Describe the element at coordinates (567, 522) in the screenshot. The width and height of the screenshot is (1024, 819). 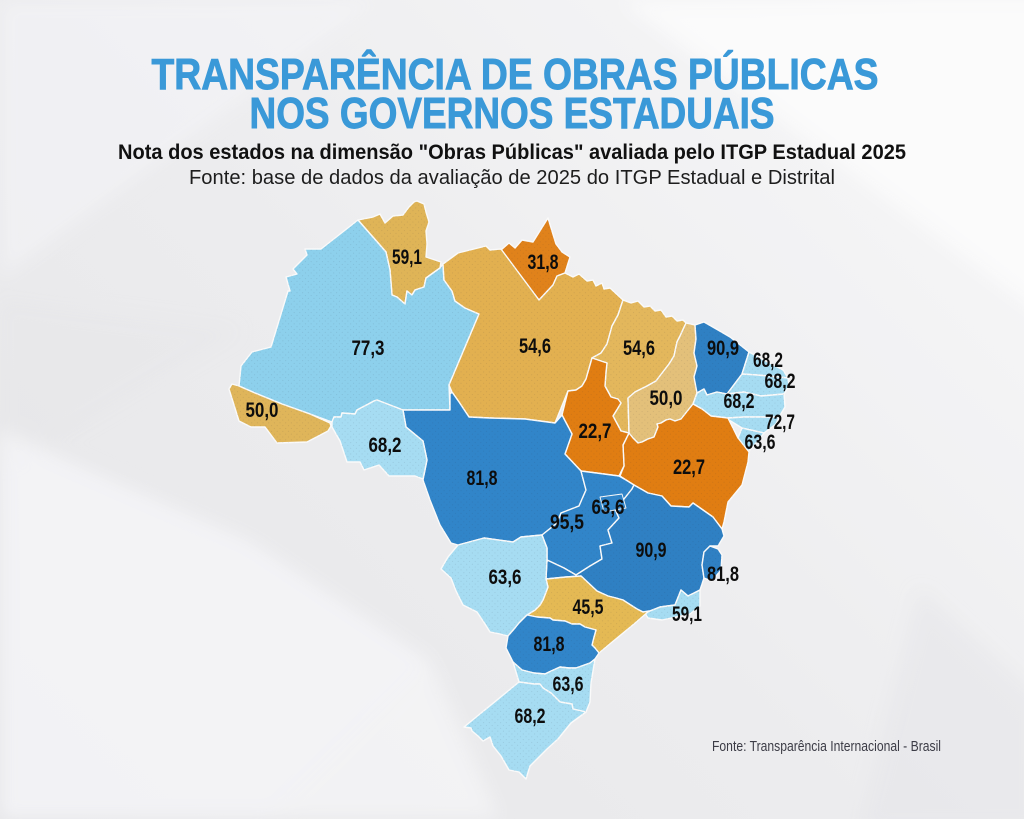
I see `svg-text: 95,5` at that location.